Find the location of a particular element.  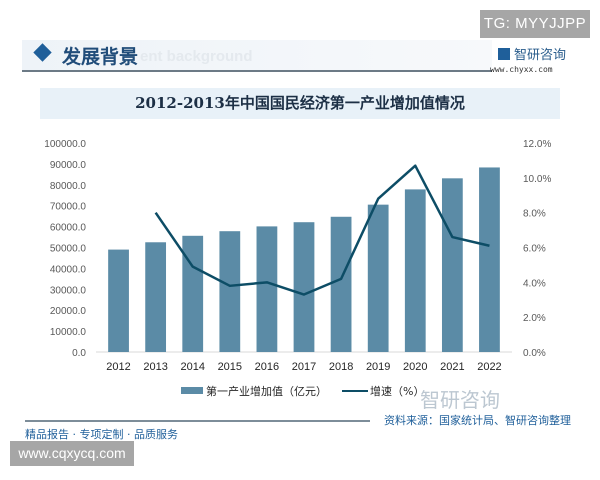

x-axis-tick: 2017 is located at coordinates (304, 367).